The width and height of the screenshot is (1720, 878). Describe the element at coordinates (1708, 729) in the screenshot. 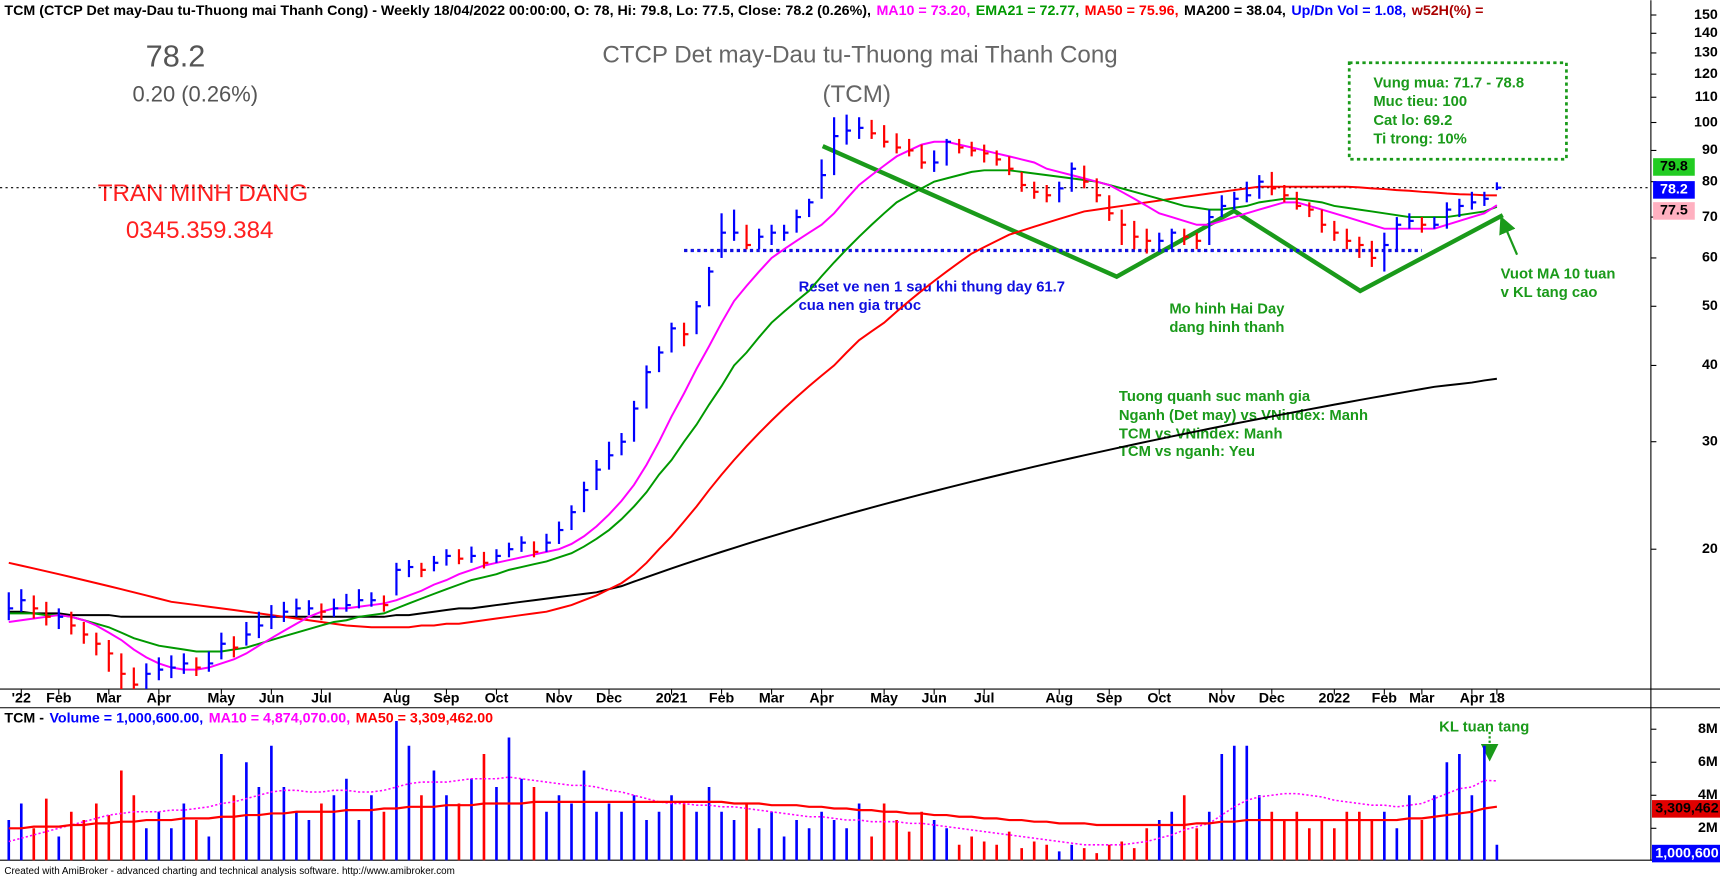

I see `y-tick-label: 8M` at that location.